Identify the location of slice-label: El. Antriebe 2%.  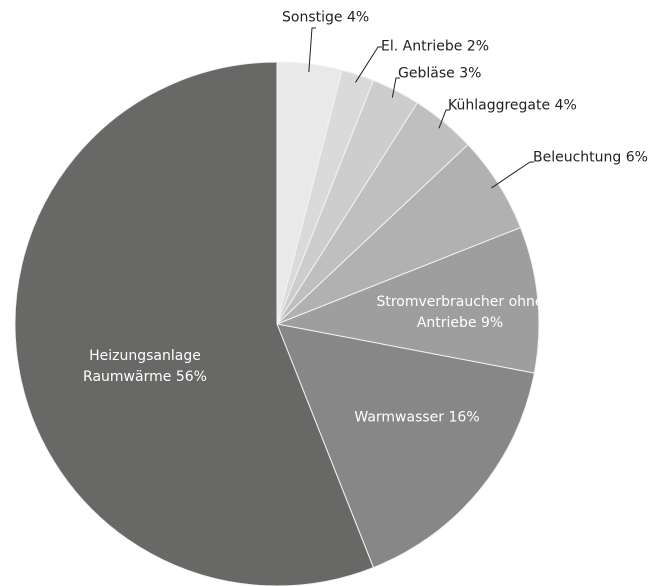
(435, 47).